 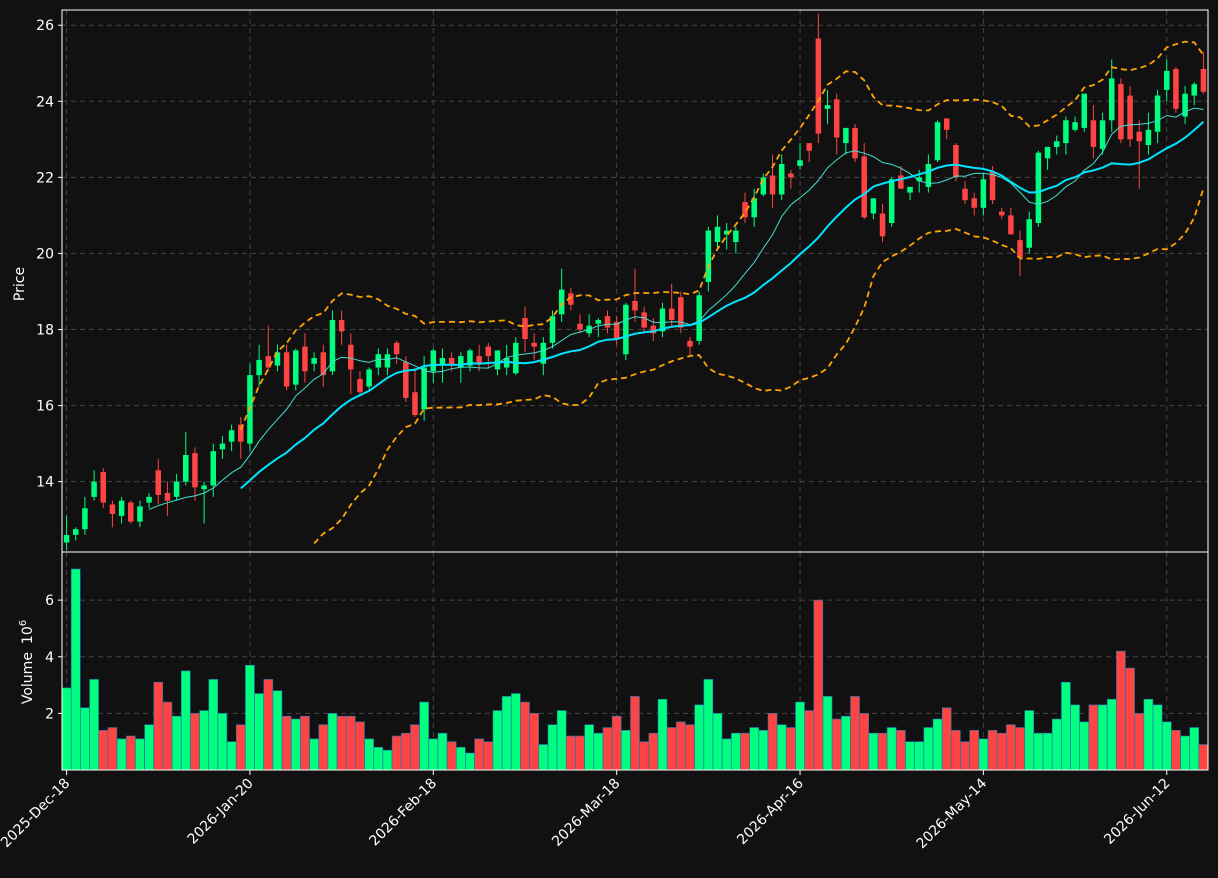 What do you see at coordinates (49, 254) in the screenshot?
I see `price-y-ticks: 14 16 18 20 22 24 26` at bounding box center [49, 254].